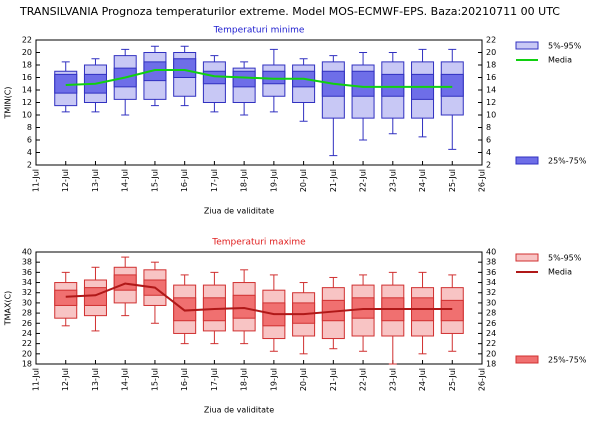  I want to click on y-tick-label: 28, so click(27, 313).